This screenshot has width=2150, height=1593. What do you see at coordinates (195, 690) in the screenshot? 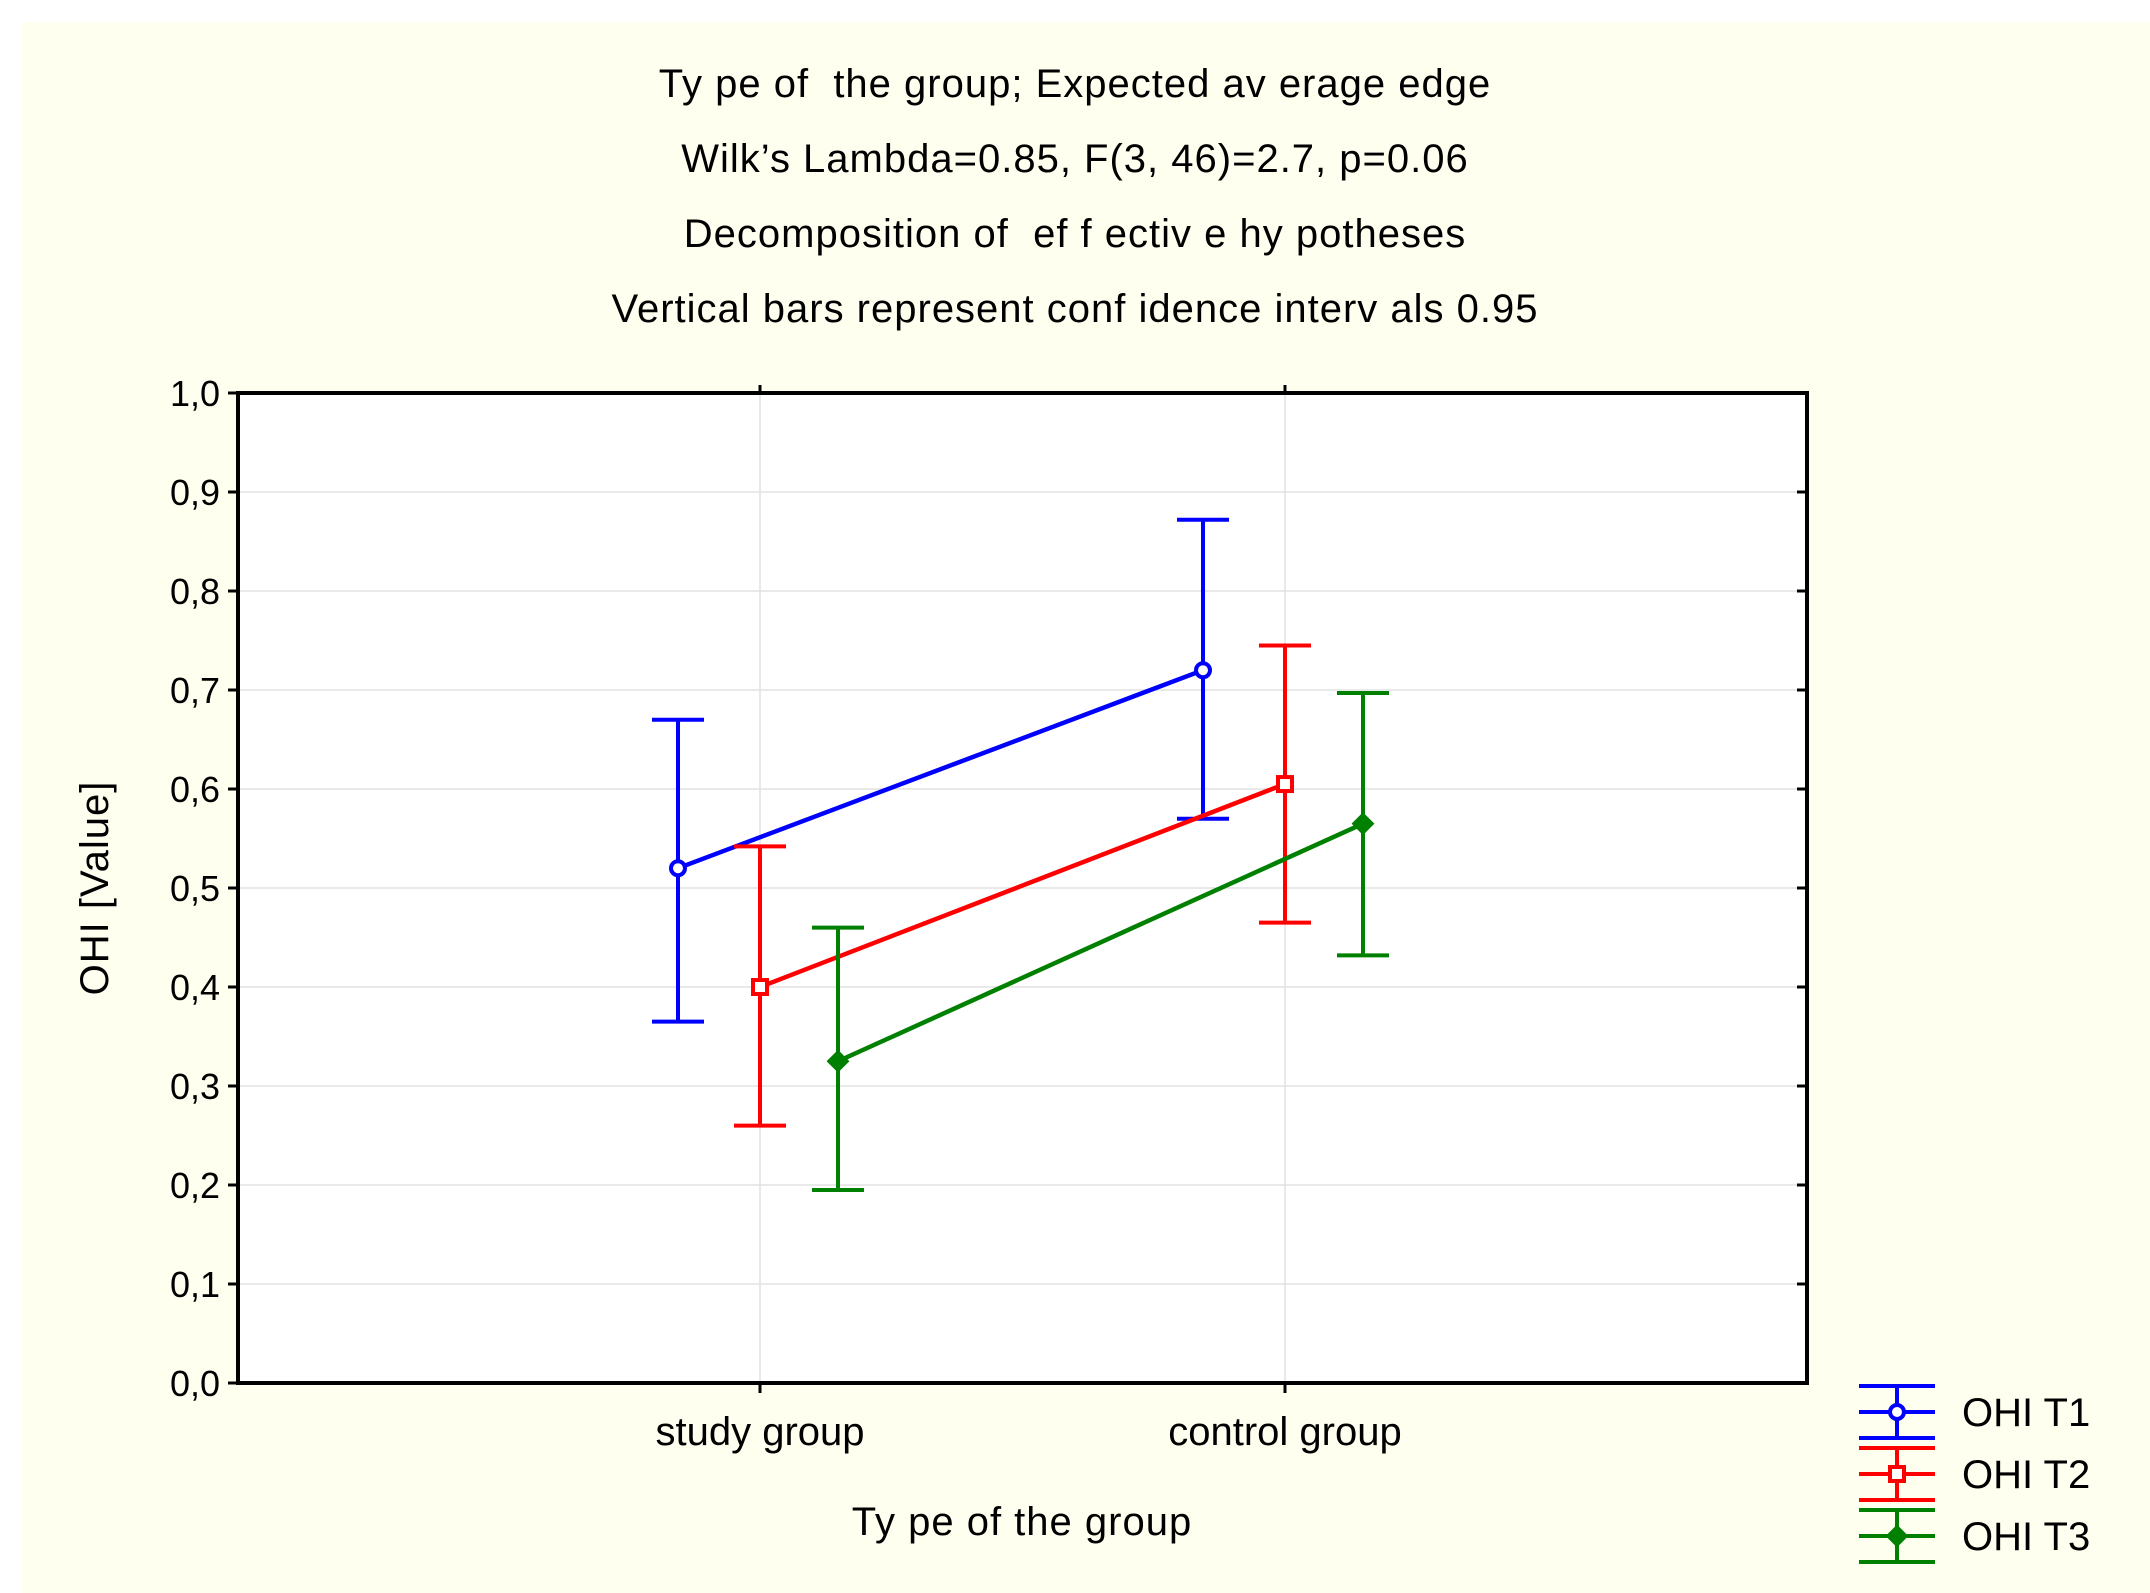
I see `y-tick-label: 0,7` at bounding box center [195, 690].